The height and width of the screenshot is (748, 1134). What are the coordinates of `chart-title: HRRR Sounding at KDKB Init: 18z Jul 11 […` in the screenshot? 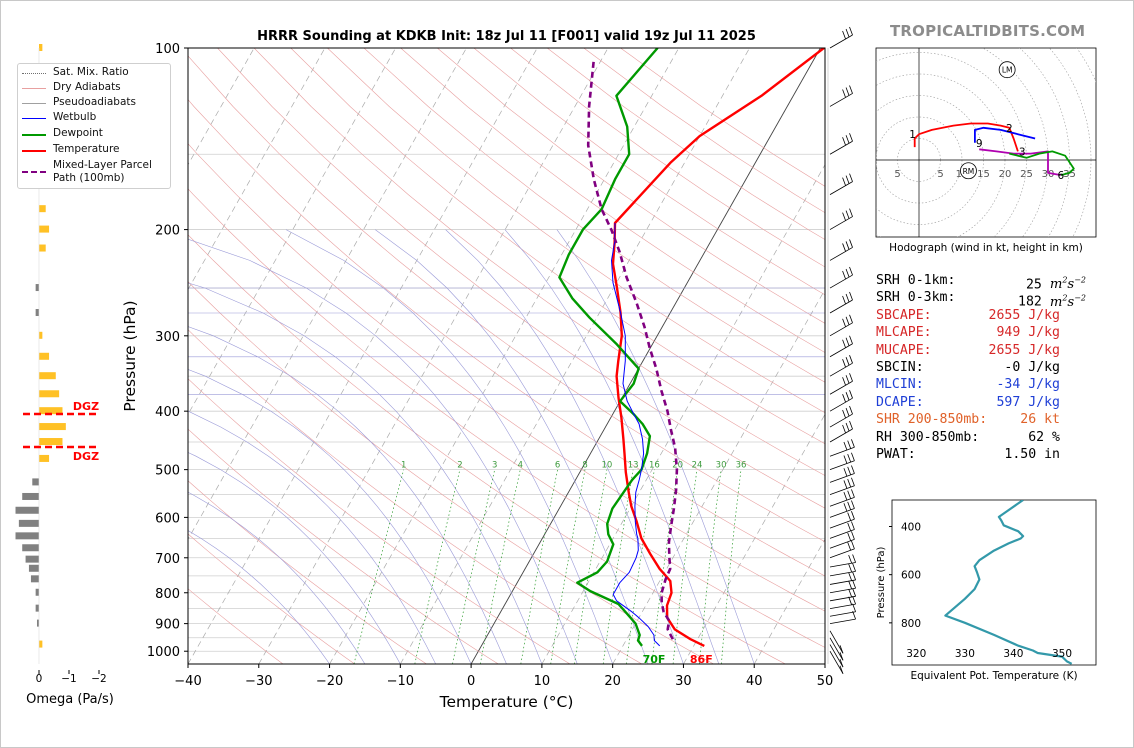 It's located at (506, 36).